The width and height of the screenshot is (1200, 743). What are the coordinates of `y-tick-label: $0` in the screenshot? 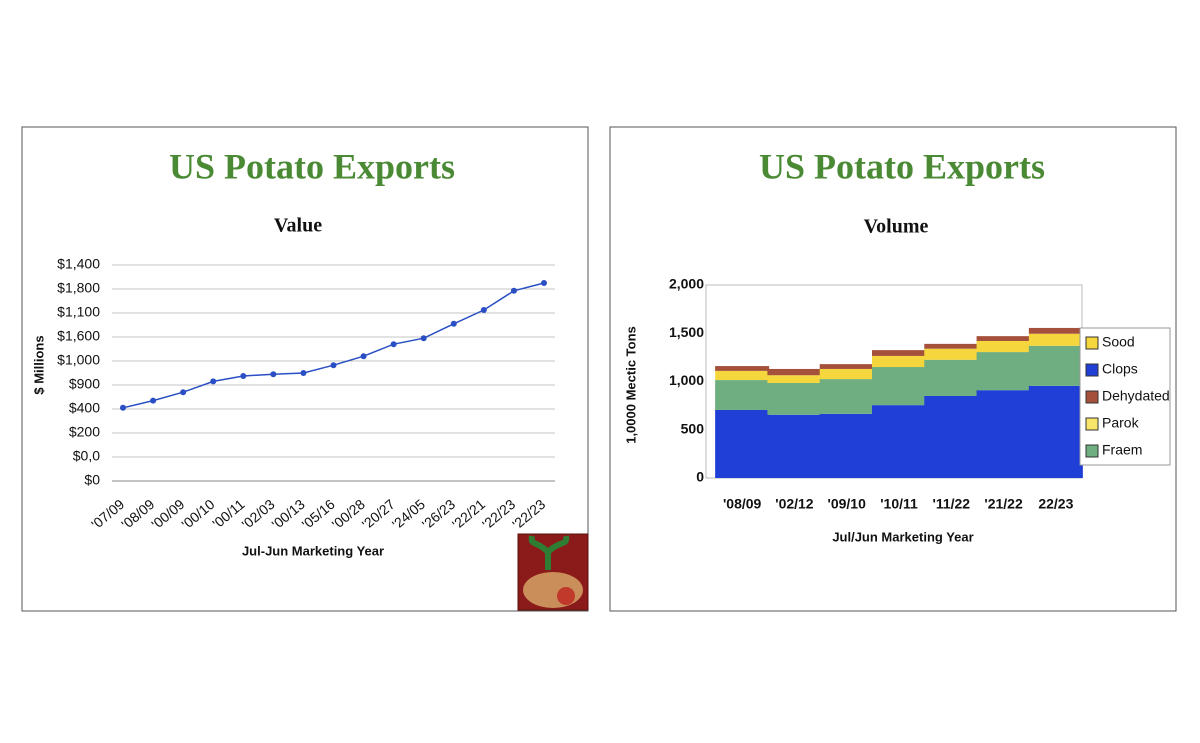 It's located at (92, 480).